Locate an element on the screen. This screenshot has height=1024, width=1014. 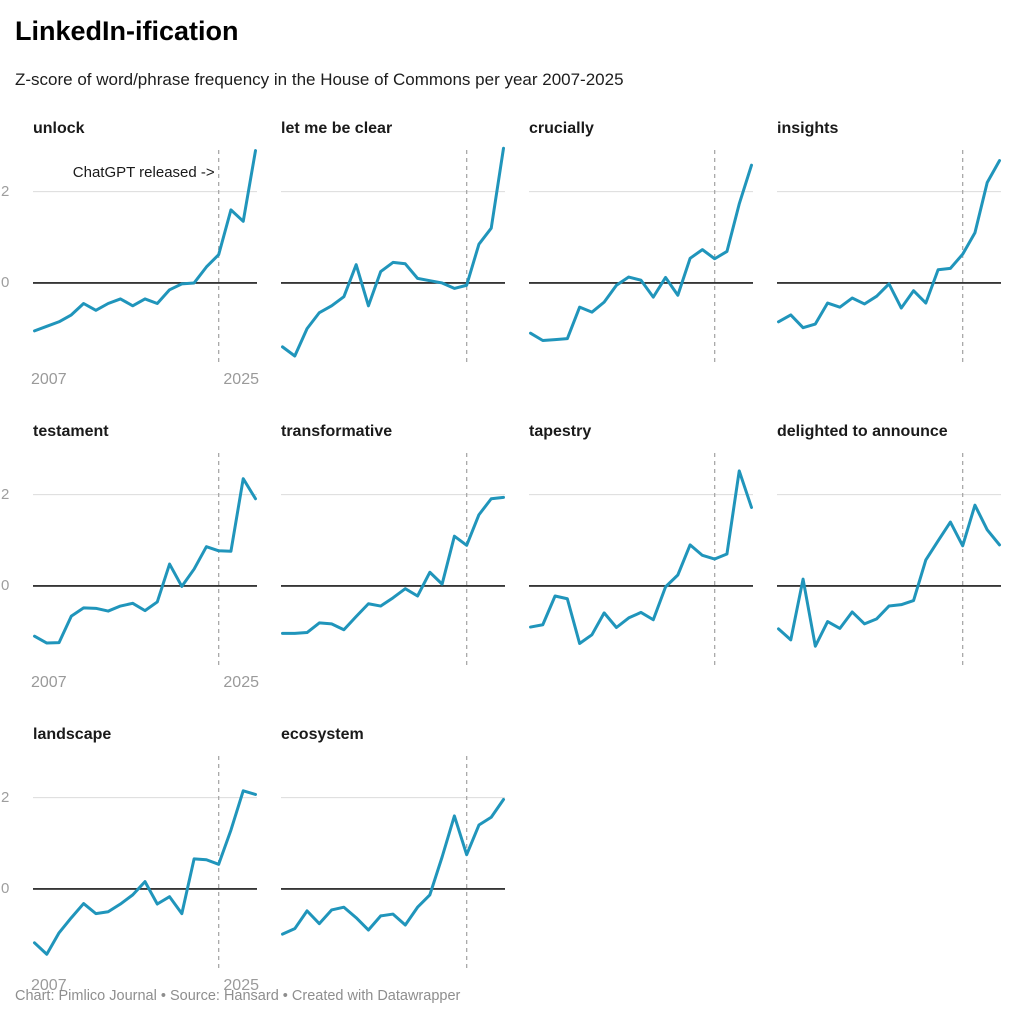
chart-title: let me be clear is located at coordinates (337, 129).